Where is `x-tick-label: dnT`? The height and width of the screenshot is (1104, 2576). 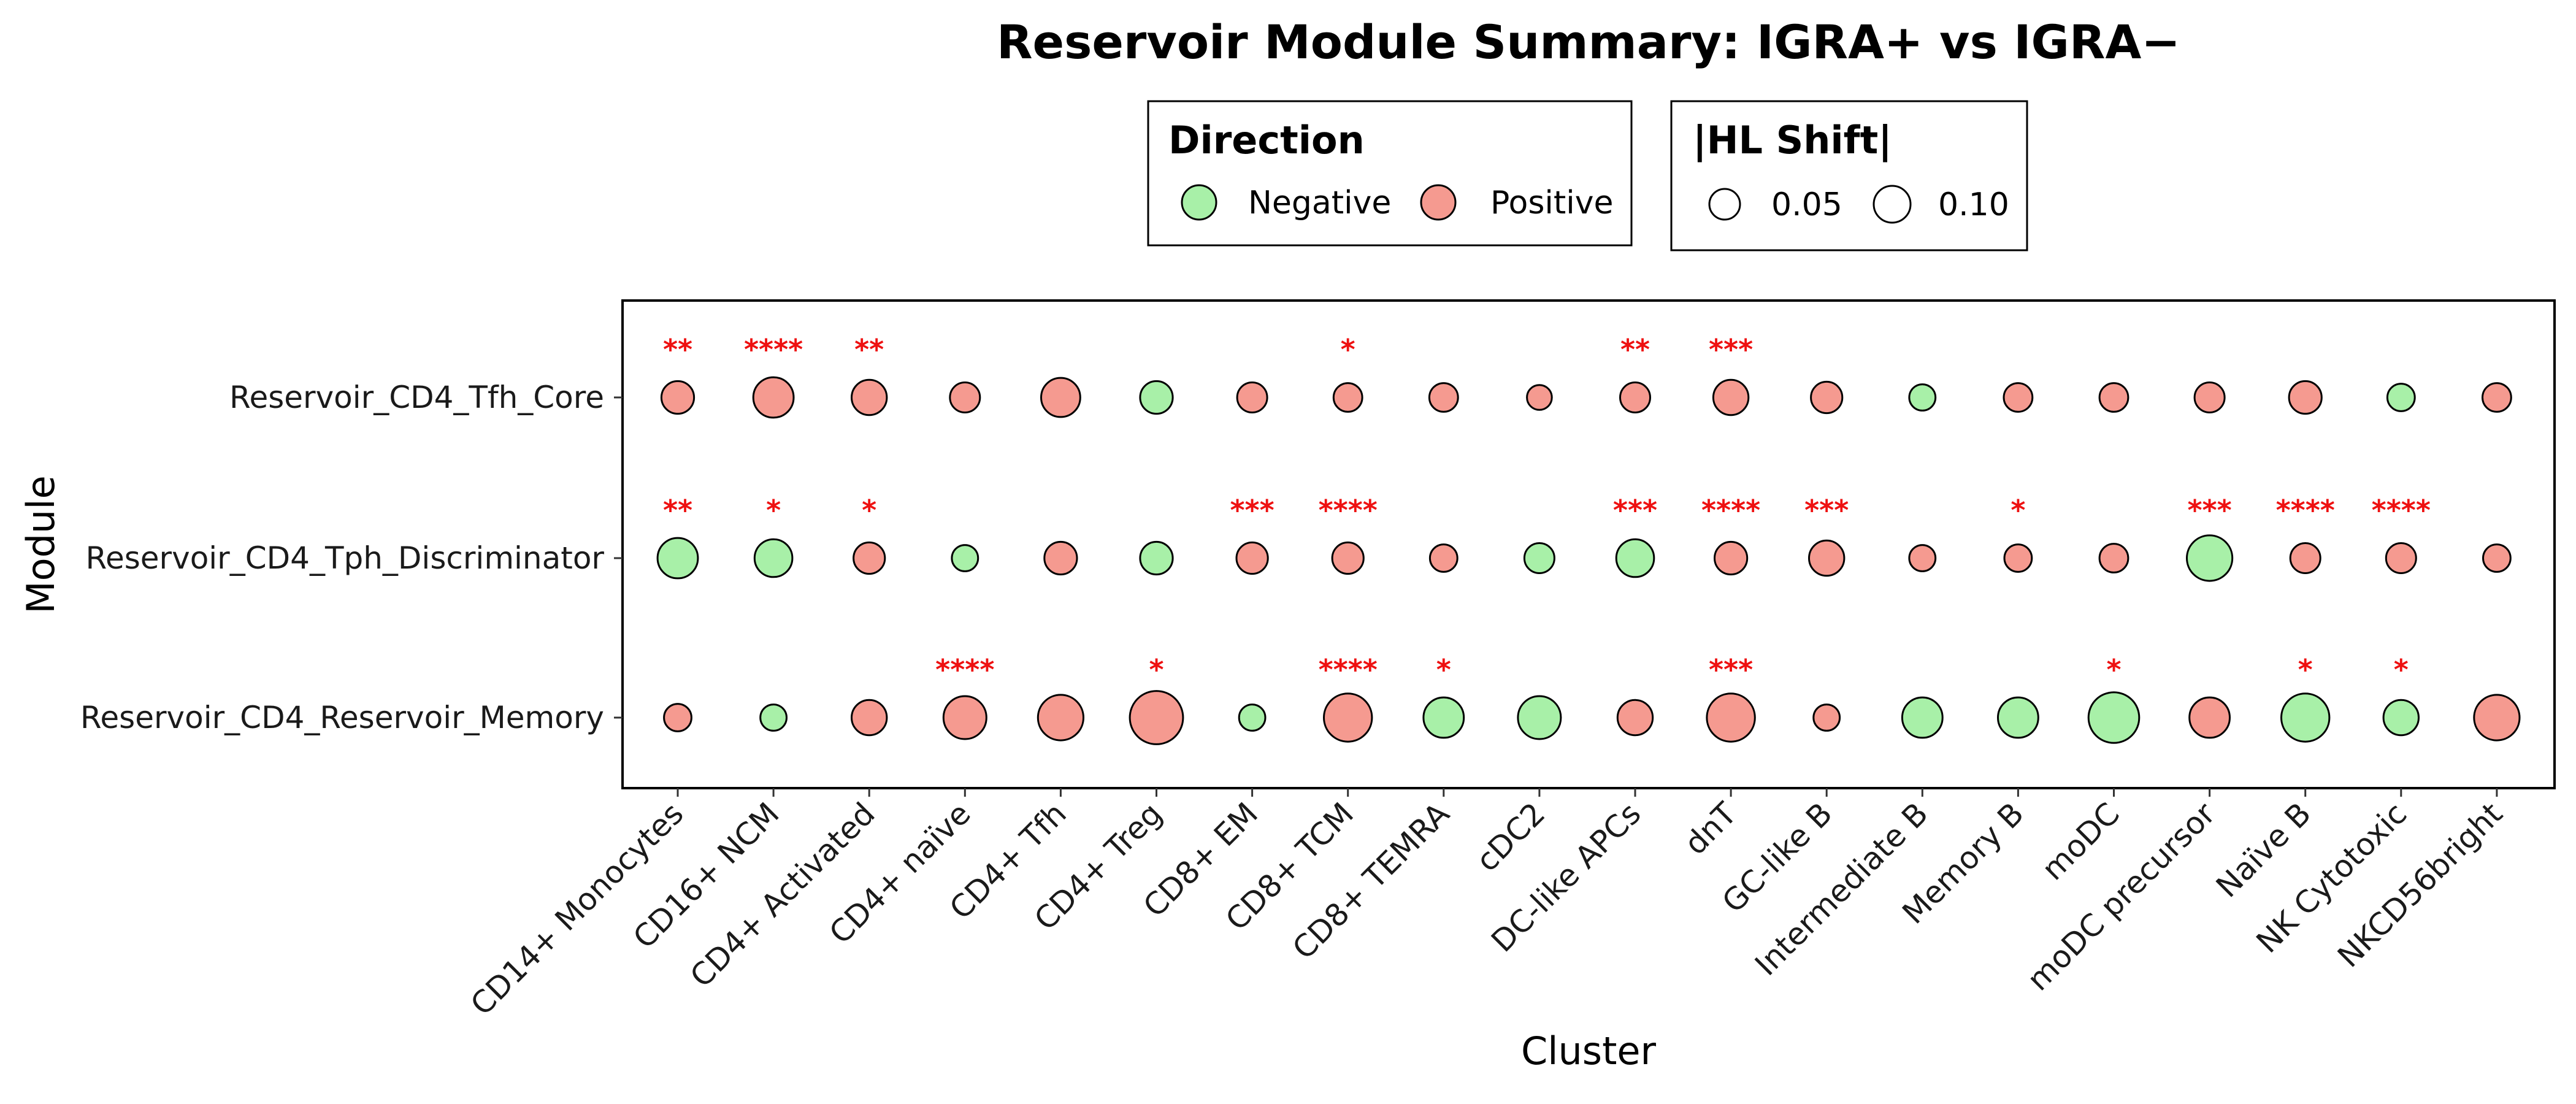 x-tick-label: dnT is located at coordinates (1710, 828).